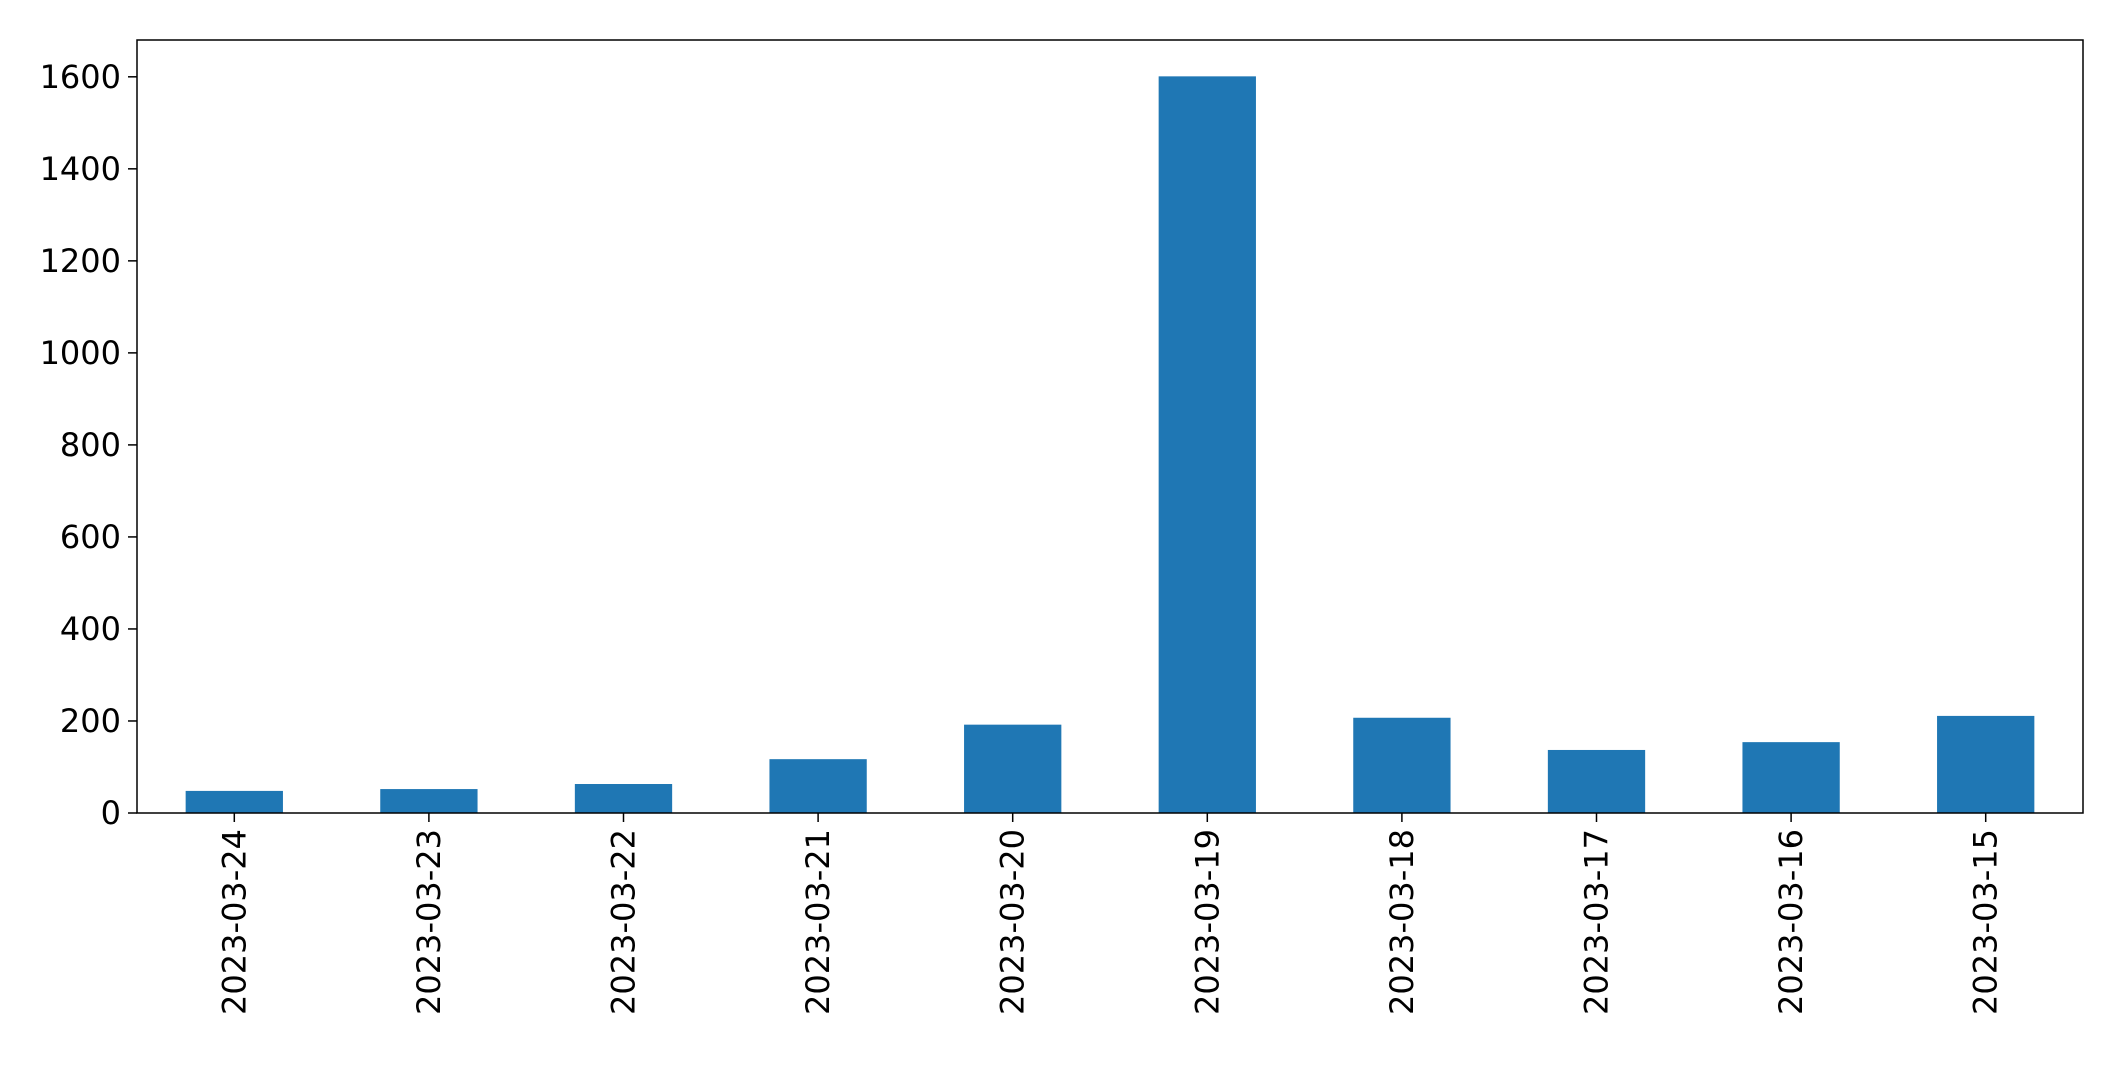 The image size is (2115, 1065). What do you see at coordinates (1791, 922) in the screenshot?
I see `x-tick-label: 2023-03-16` at bounding box center [1791, 922].